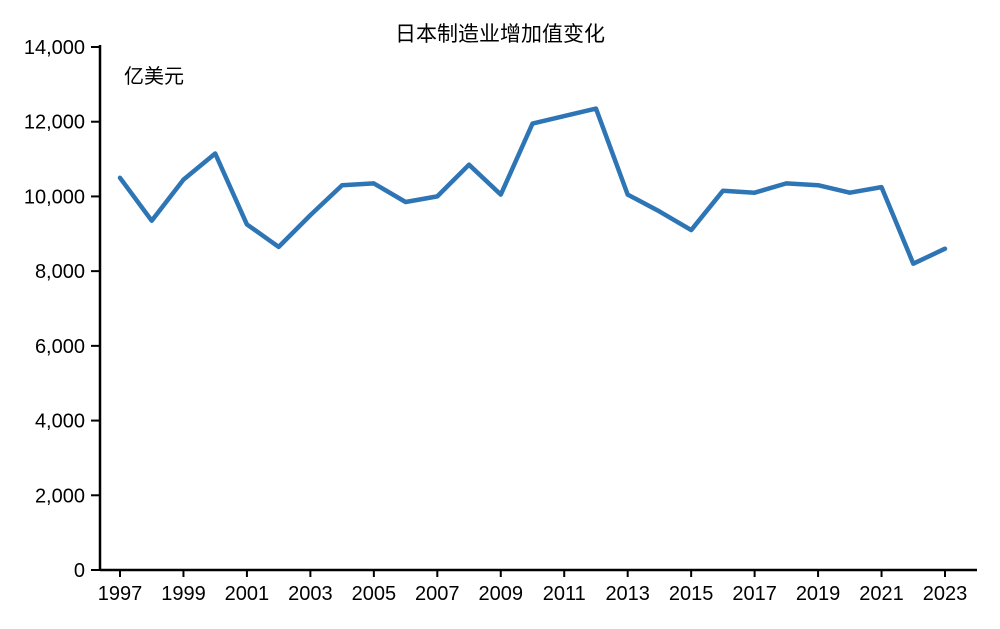 Image resolution: width=1000 pixels, height=629 pixels. Describe the element at coordinates (437, 594) in the screenshot. I see `x-axis-tick-label: 2007` at that location.